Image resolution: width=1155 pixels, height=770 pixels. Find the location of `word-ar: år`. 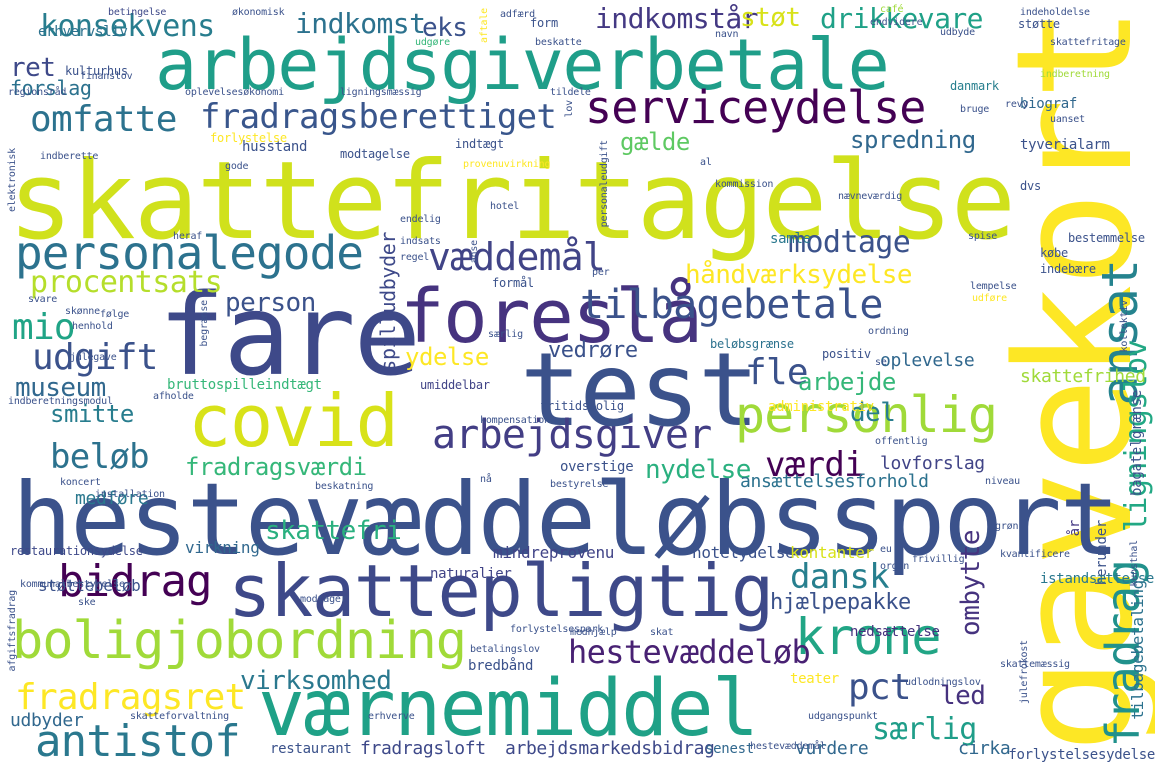

word-ar: år is located at coordinates (1075, 528).